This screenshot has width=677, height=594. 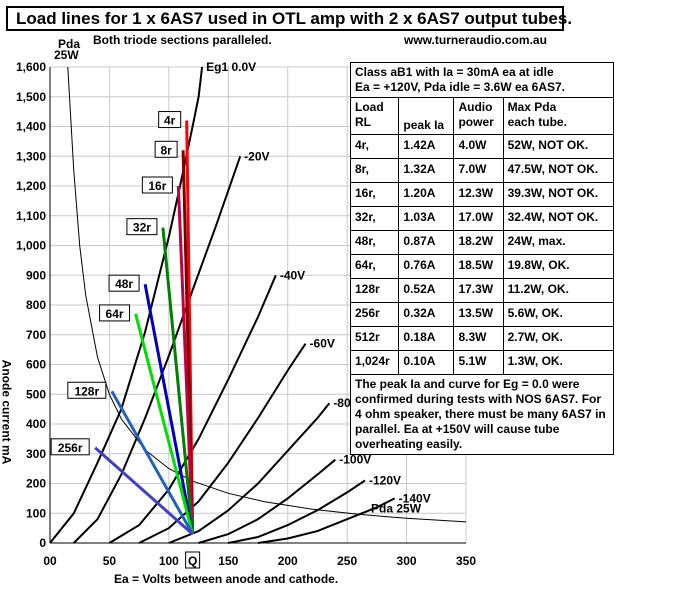 What do you see at coordinates (478, 242) in the screenshot?
I see `table-cell: 18.2W` at bounding box center [478, 242].